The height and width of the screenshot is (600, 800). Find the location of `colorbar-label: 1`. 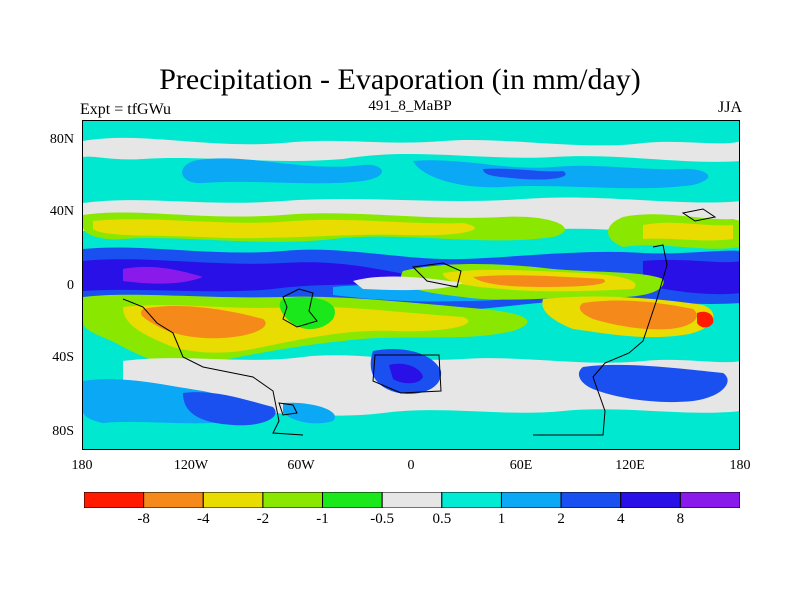

colorbar-label: 1 is located at coordinates (501, 519).